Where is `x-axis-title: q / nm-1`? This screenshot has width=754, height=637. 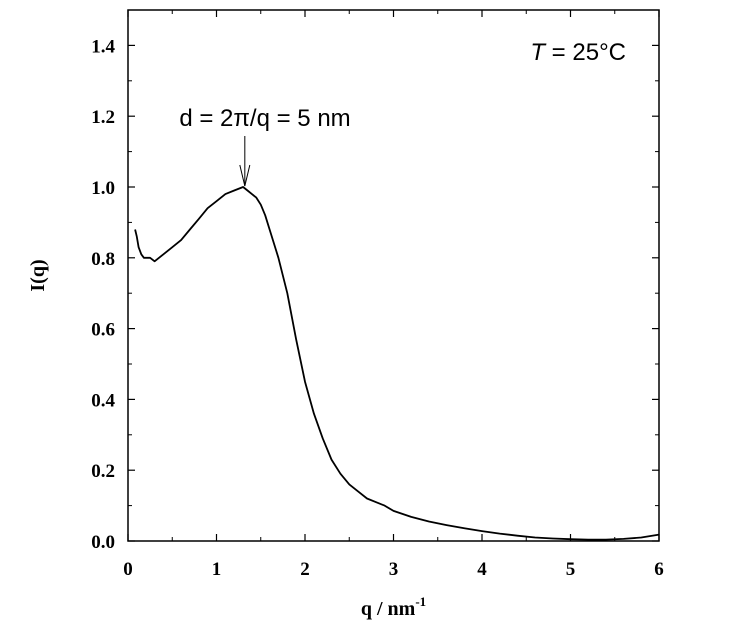 x-axis-title: q / nm-1 is located at coordinates (393, 607).